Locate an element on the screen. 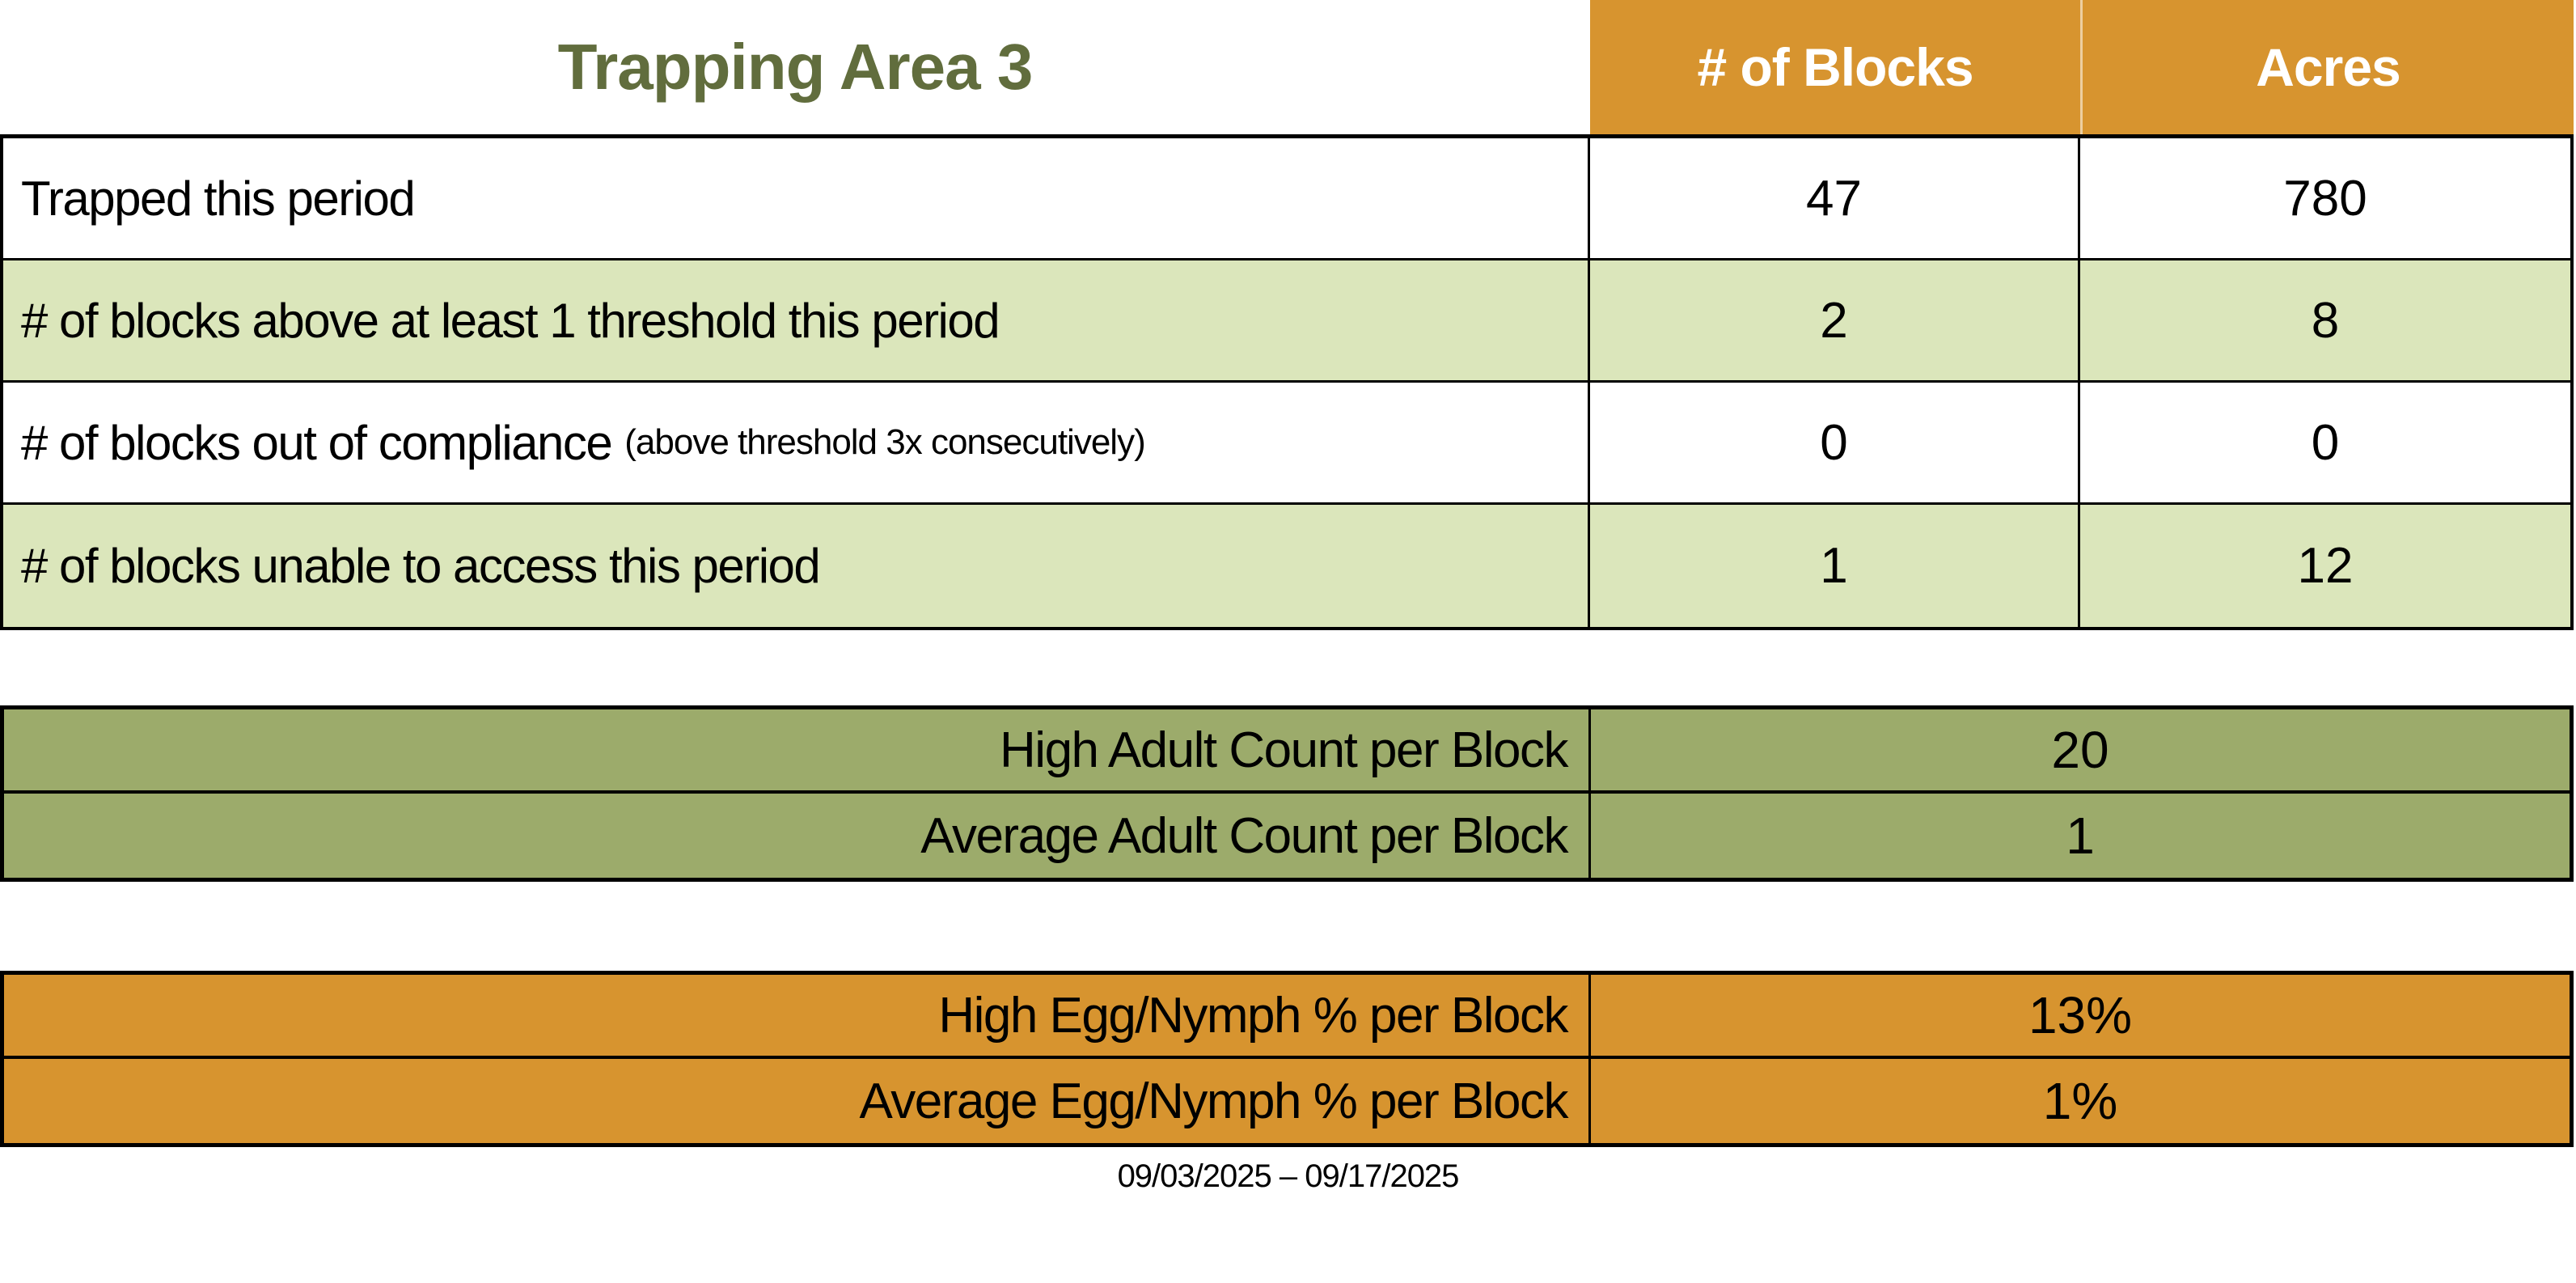  acres-value: 780 is located at coordinates (2325, 199).